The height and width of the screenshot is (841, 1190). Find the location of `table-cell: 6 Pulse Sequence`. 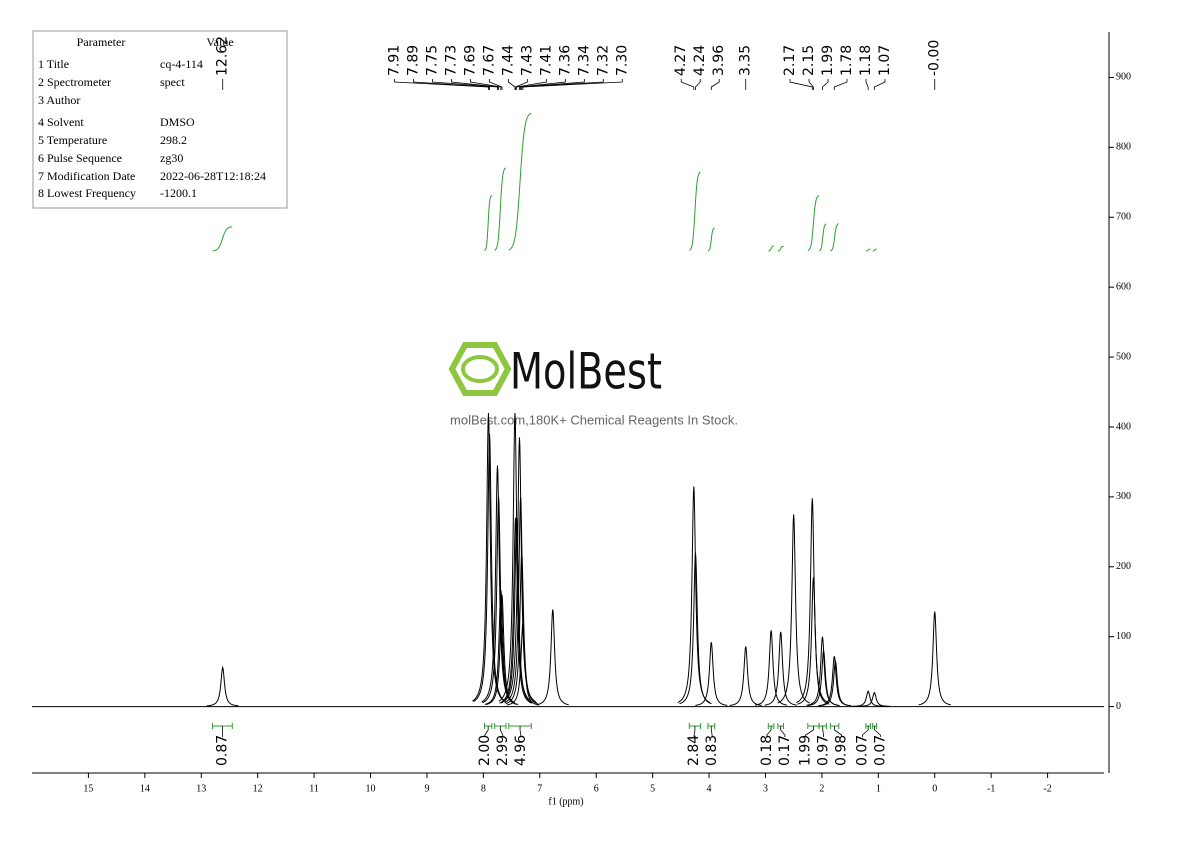

table-cell: 6 Pulse Sequence is located at coordinates (80, 158).